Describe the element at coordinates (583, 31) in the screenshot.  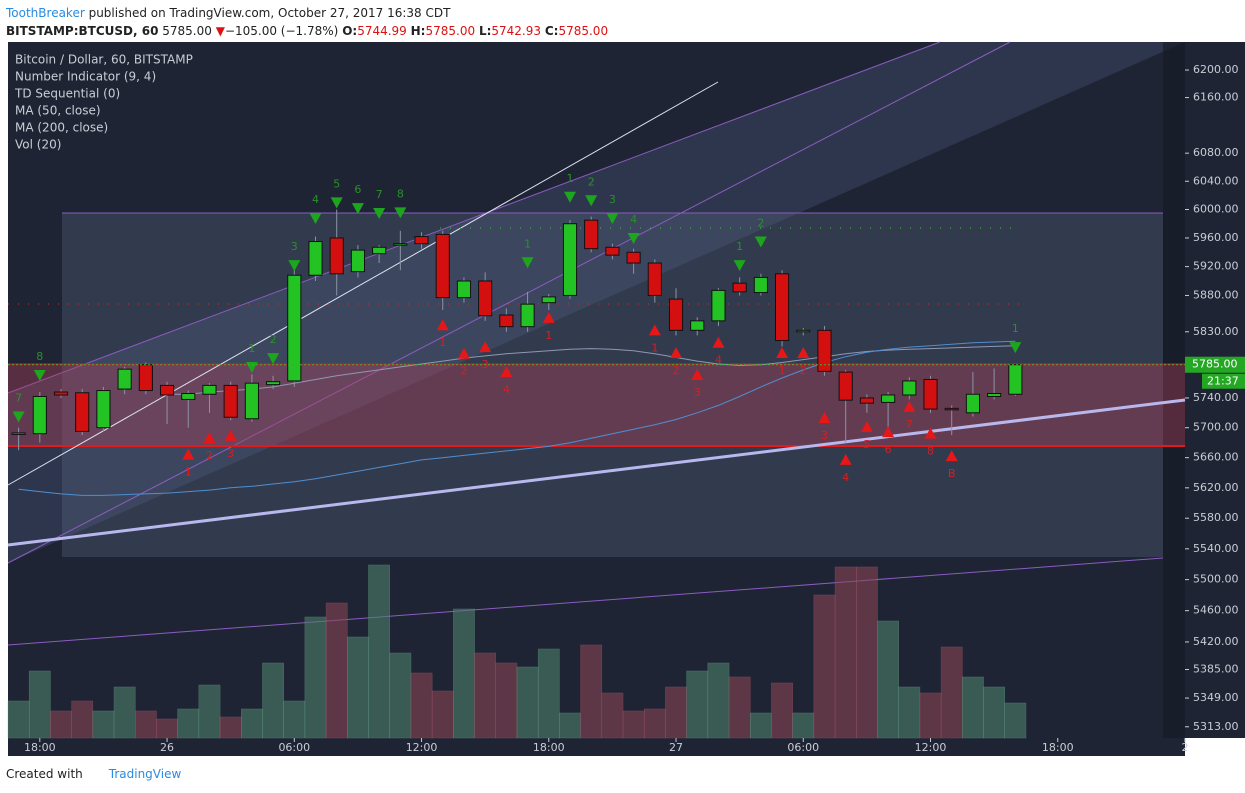
I see `close: 5785.00` at that location.